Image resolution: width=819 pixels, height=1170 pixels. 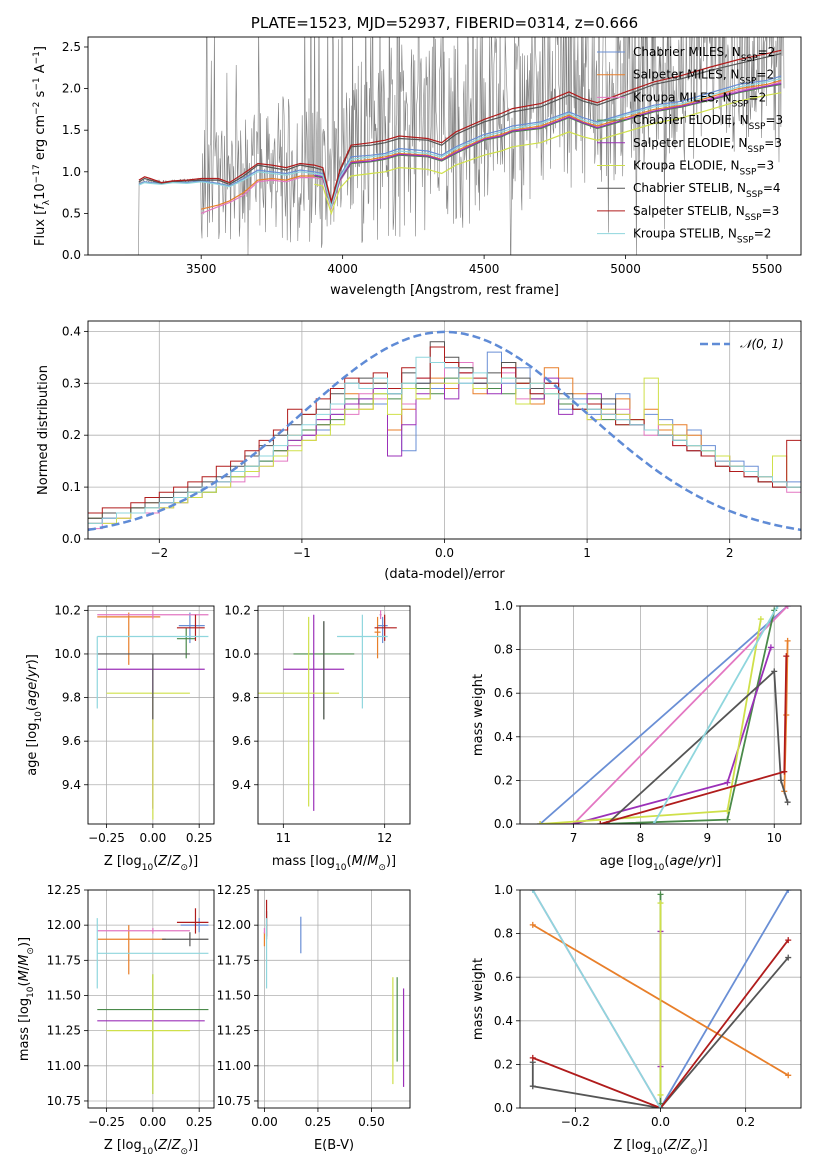 What do you see at coordinates (772, 188) in the screenshot?
I see `label-part: =4` at bounding box center [772, 188].